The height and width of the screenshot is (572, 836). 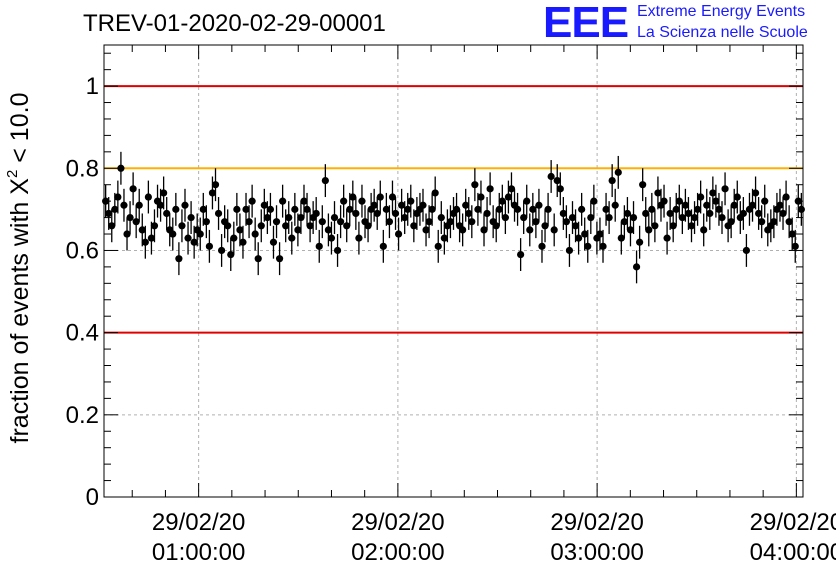 I want to click on y-axis-label-suffix: < 10.0, so click(x=20, y=128).